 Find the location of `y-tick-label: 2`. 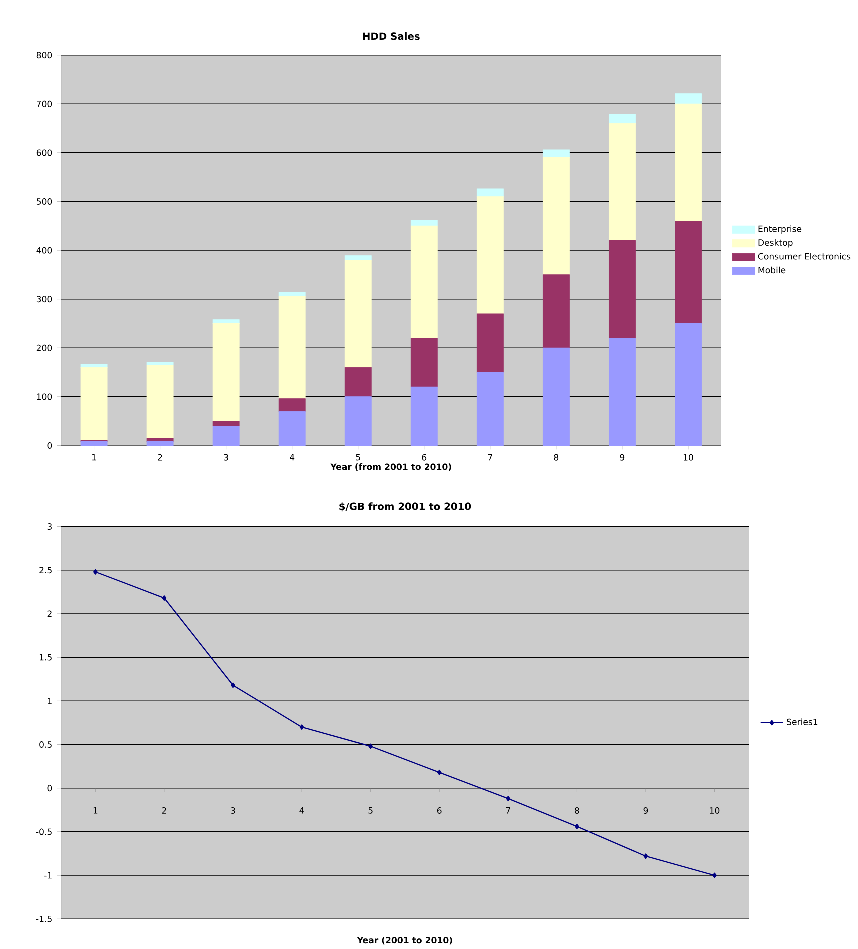

y-tick-label: 2 is located at coordinates (50, 614).